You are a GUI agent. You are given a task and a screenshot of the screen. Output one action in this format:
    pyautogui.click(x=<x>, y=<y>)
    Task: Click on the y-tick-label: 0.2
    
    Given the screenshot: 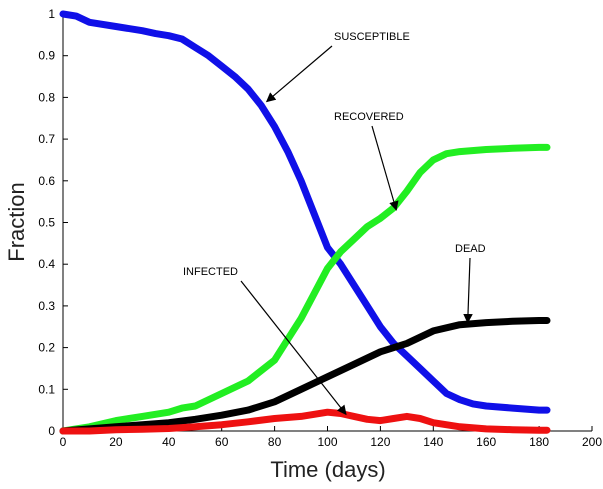 What is the action you would take?
    pyautogui.click(x=46, y=348)
    